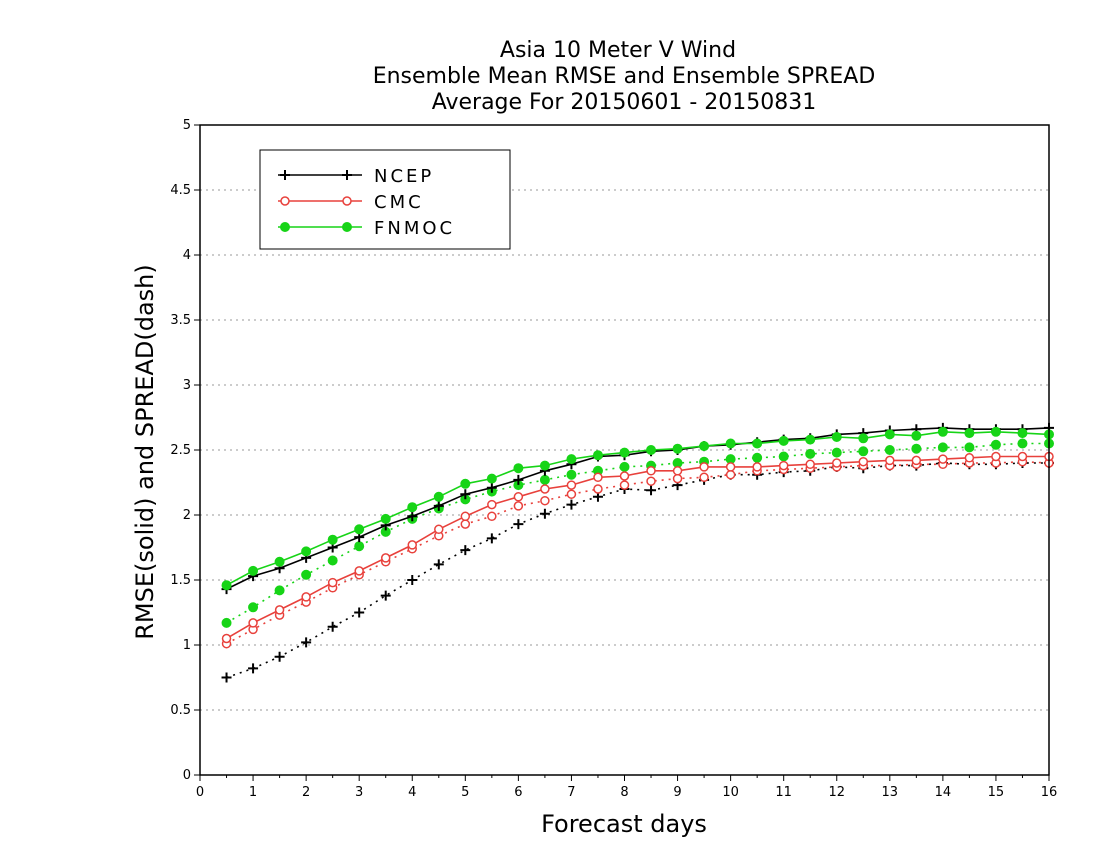 The image size is (1100, 850). What do you see at coordinates (624, 102) in the screenshot?
I see `title-line-3: Average For 20150601 - 20150831` at bounding box center [624, 102].